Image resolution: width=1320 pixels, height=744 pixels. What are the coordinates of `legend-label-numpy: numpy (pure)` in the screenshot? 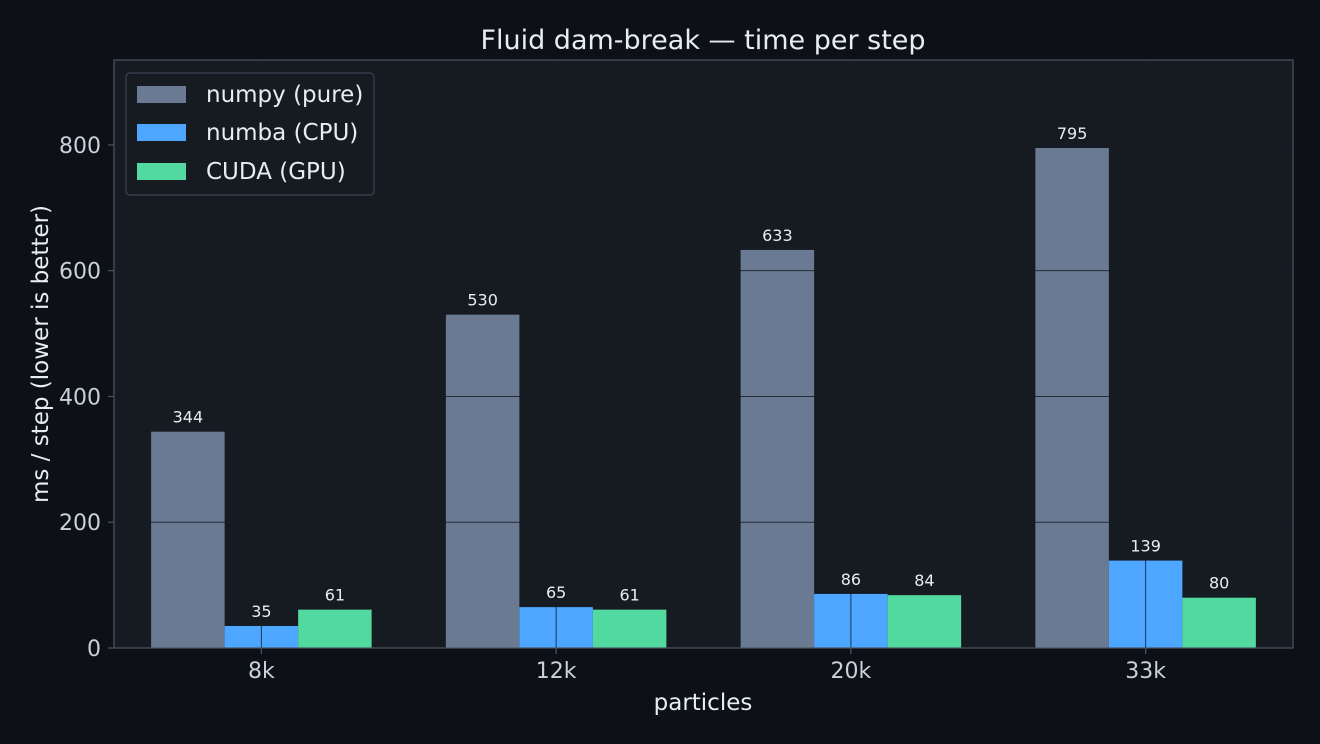 It's located at (284, 95).